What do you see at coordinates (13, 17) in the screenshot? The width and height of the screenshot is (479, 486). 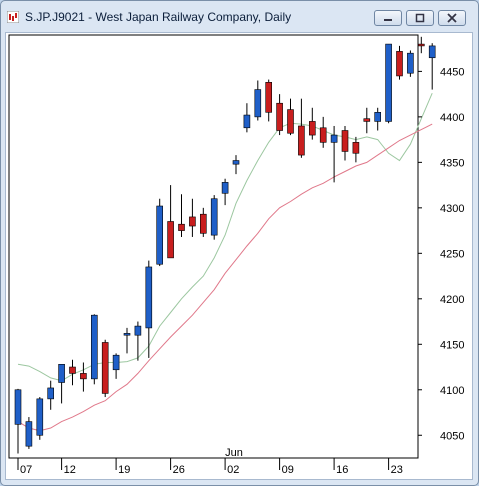 I see `chart-app-icon` at bounding box center [13, 17].